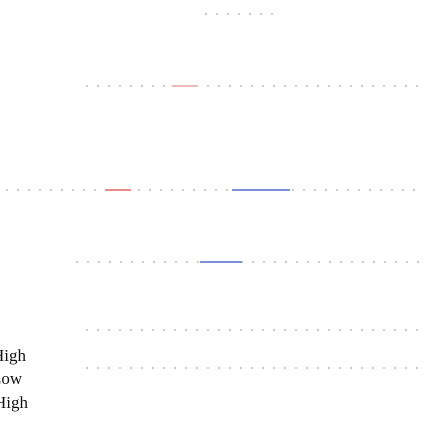 This screenshot has height=437, width=433. What do you see at coordinates (11, 378) in the screenshot?
I see `label: Low` at bounding box center [11, 378].